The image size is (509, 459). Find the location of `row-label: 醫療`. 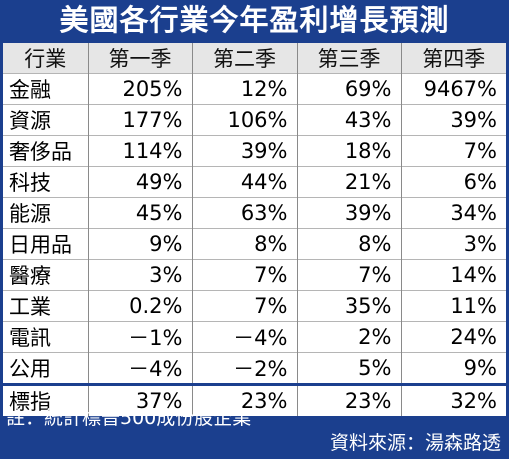

row-label: 醫療 is located at coordinates (45, 275).